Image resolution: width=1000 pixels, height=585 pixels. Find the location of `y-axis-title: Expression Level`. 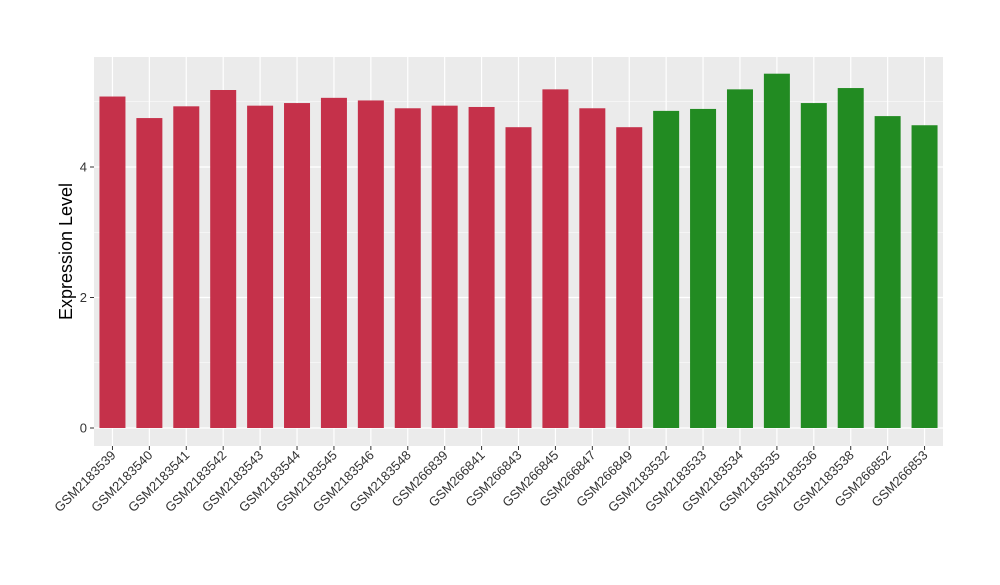

y-axis-title: Expression Level is located at coordinates (66, 251).